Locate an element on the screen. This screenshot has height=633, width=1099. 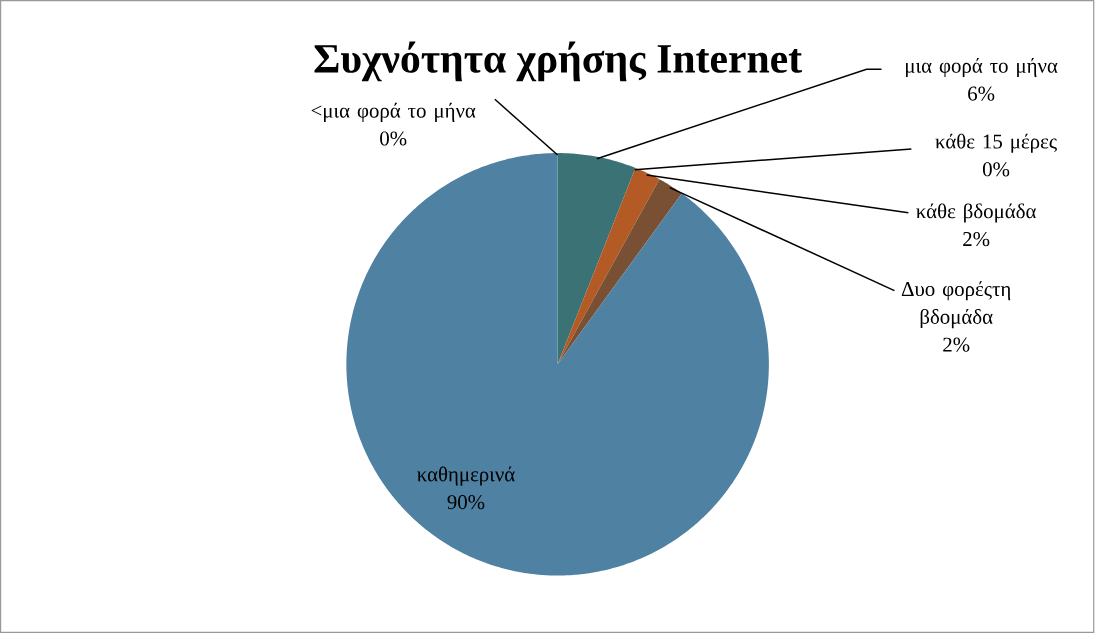
data-label: 6% is located at coordinates (981, 93).